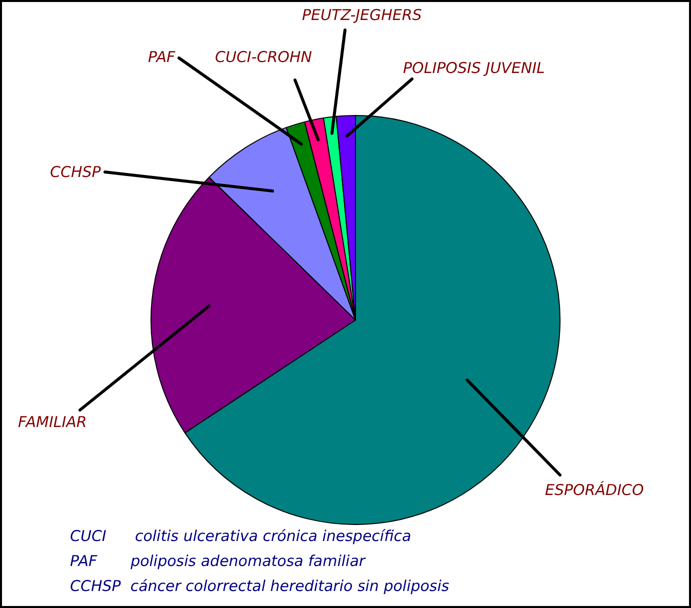  I want to click on slice-label: ESPORÁDICO, so click(594, 490).